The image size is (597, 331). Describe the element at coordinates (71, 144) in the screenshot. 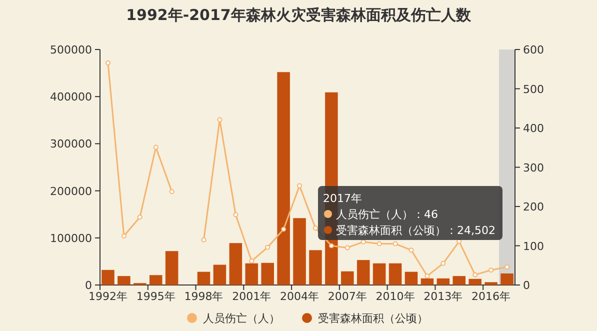

I see `y-tick-label: 300000` at that location.